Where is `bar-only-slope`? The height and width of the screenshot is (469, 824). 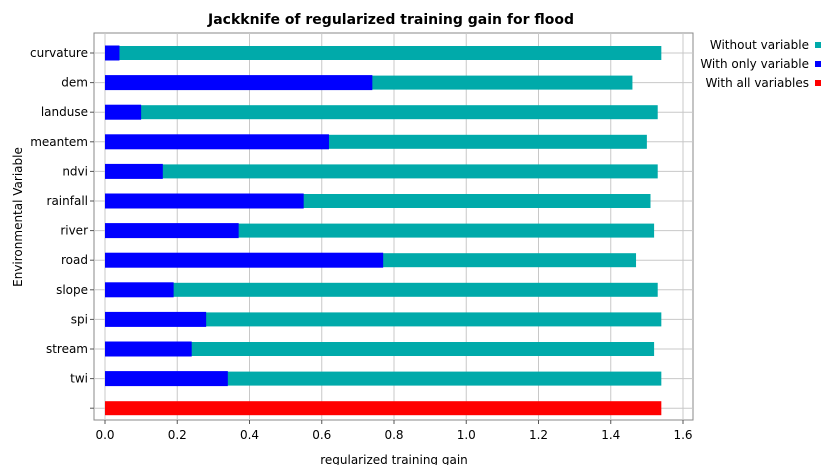 bar-only-slope is located at coordinates (139, 290).